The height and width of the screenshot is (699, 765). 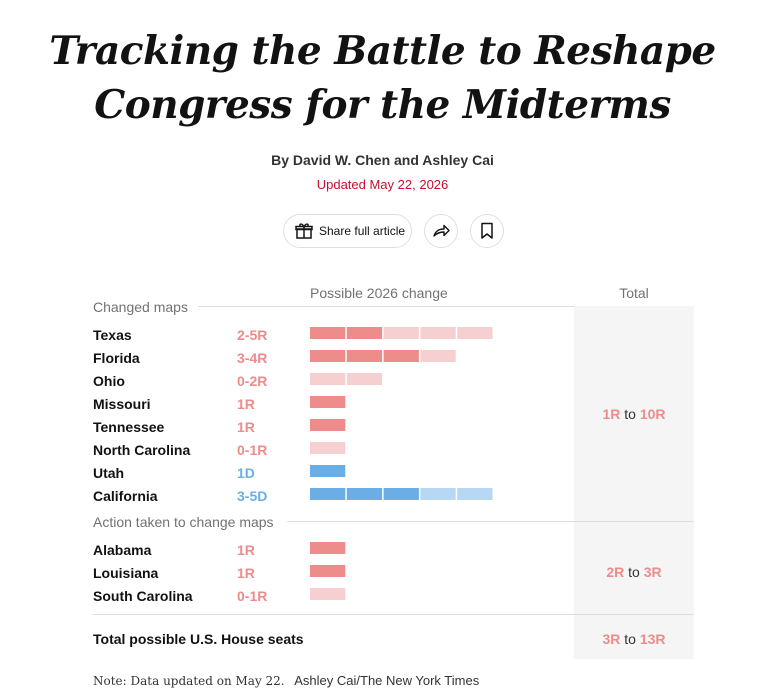 I want to click on total-row-label: Total possible U.S. House seats, so click(x=198, y=639).